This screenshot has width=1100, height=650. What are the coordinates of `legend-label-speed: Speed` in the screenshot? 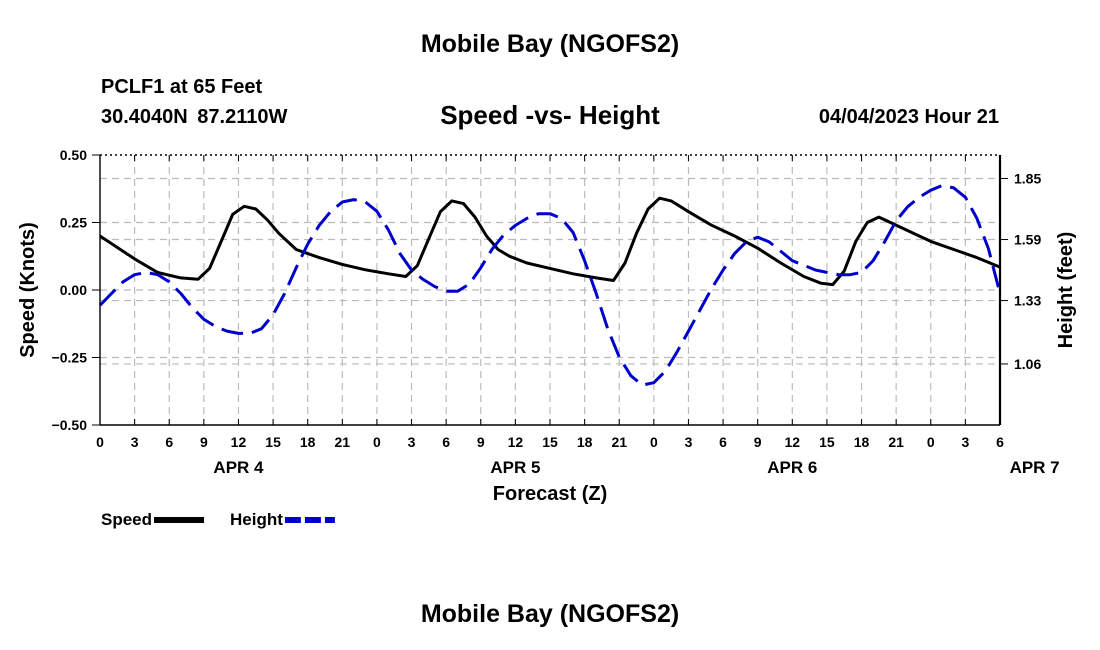 It's located at (126, 519).